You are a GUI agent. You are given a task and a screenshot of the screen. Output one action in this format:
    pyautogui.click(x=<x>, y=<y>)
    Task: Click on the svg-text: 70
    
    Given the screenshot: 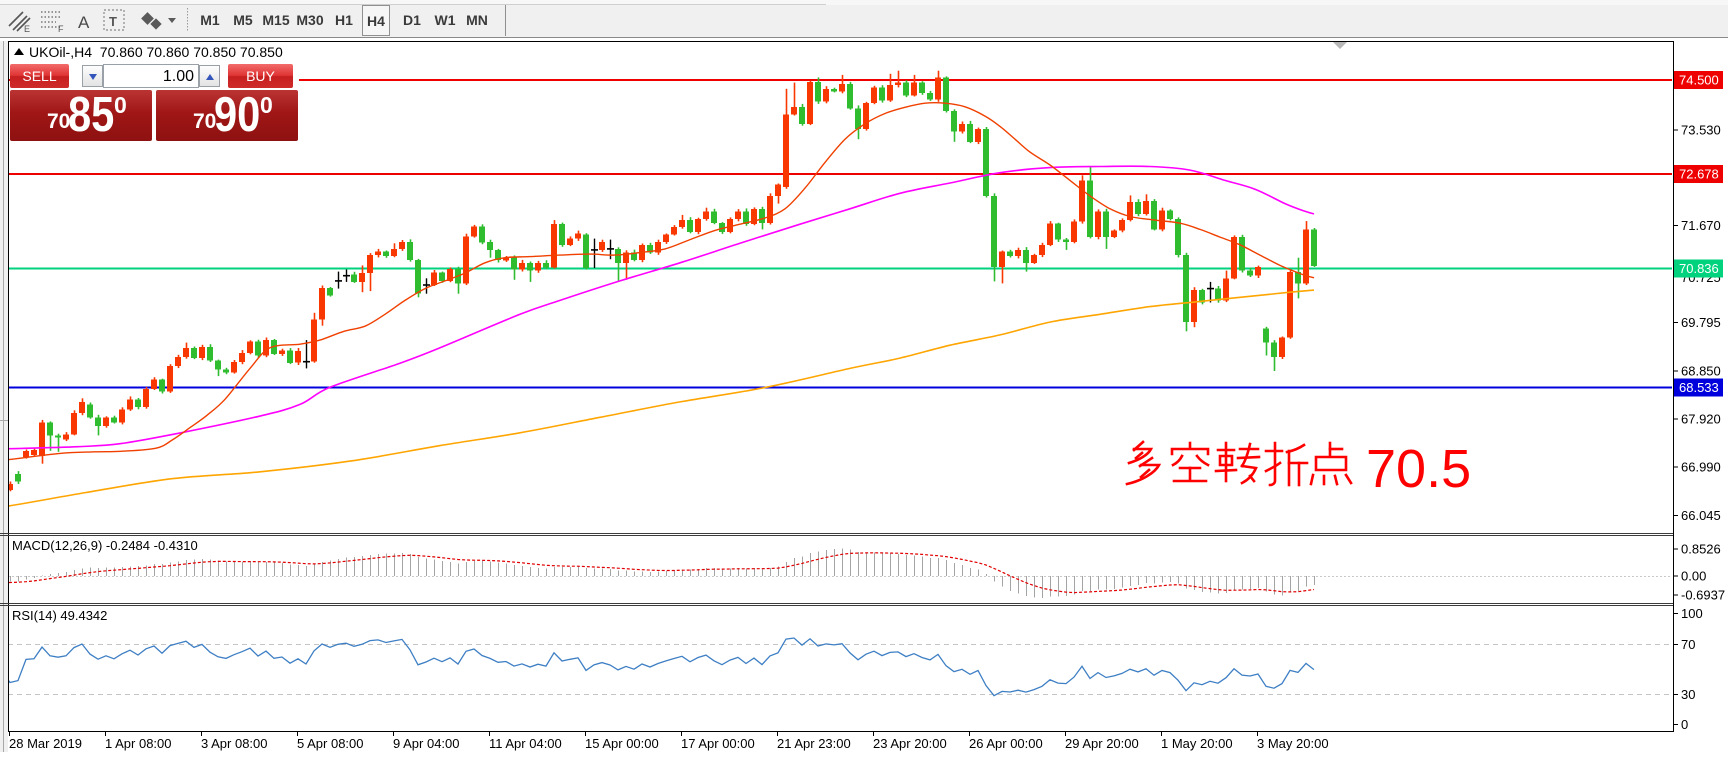 What is the action you would take?
    pyautogui.click(x=1688, y=644)
    